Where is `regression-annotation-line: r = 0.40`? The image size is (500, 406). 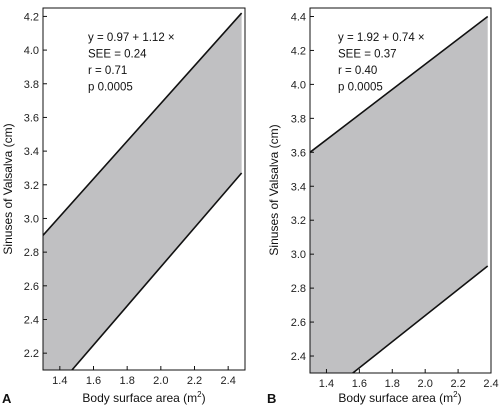
regression-annotation-line: r = 0.40 is located at coordinates (357, 71).